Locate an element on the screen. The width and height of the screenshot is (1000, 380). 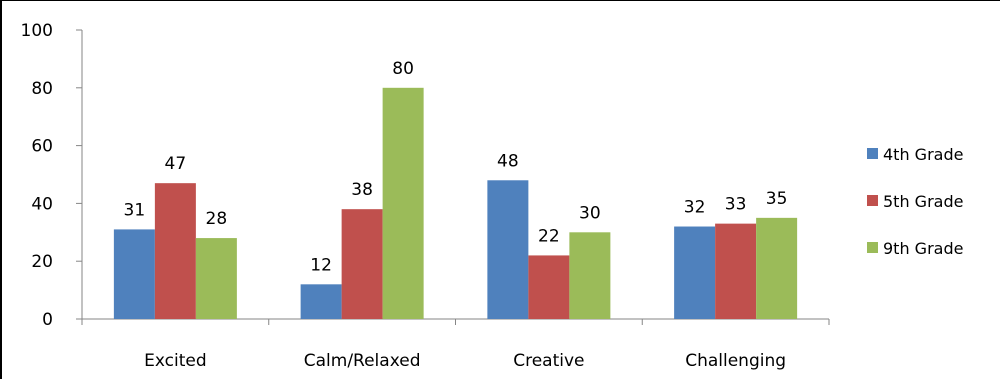
data-label: 28 is located at coordinates (217, 219).